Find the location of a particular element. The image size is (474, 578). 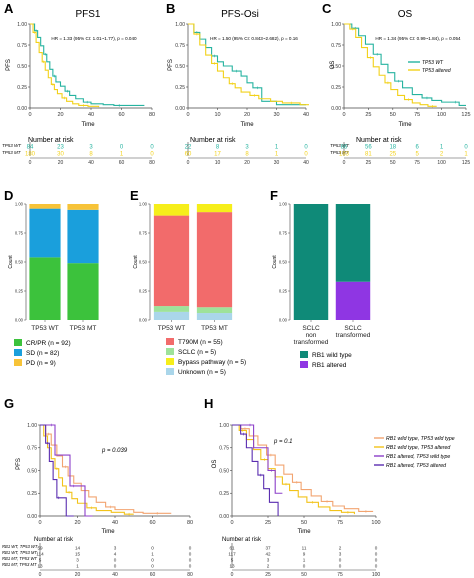

legend-label-t790m: T790M (n = 55) is located at coordinates (200, 342).